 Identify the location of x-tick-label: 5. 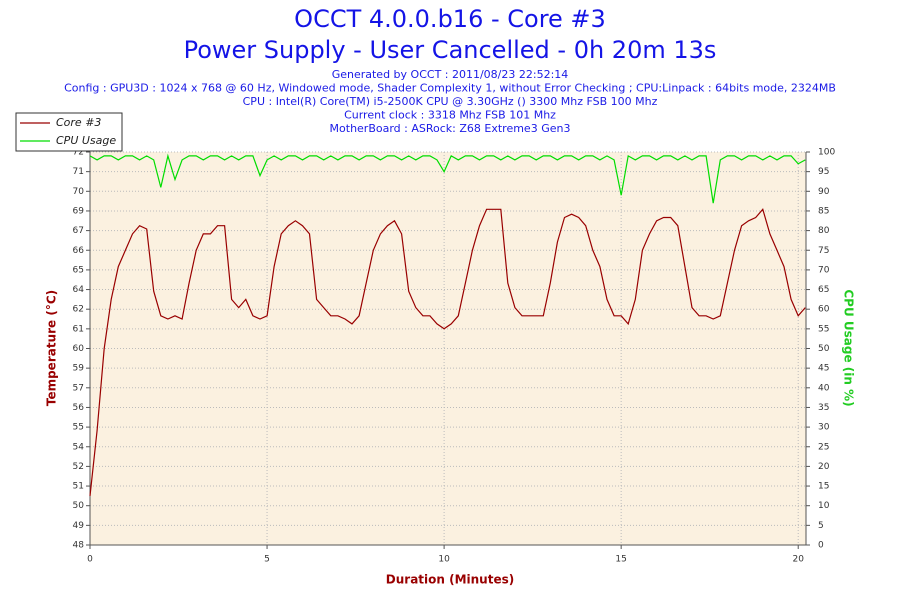
(267, 560).